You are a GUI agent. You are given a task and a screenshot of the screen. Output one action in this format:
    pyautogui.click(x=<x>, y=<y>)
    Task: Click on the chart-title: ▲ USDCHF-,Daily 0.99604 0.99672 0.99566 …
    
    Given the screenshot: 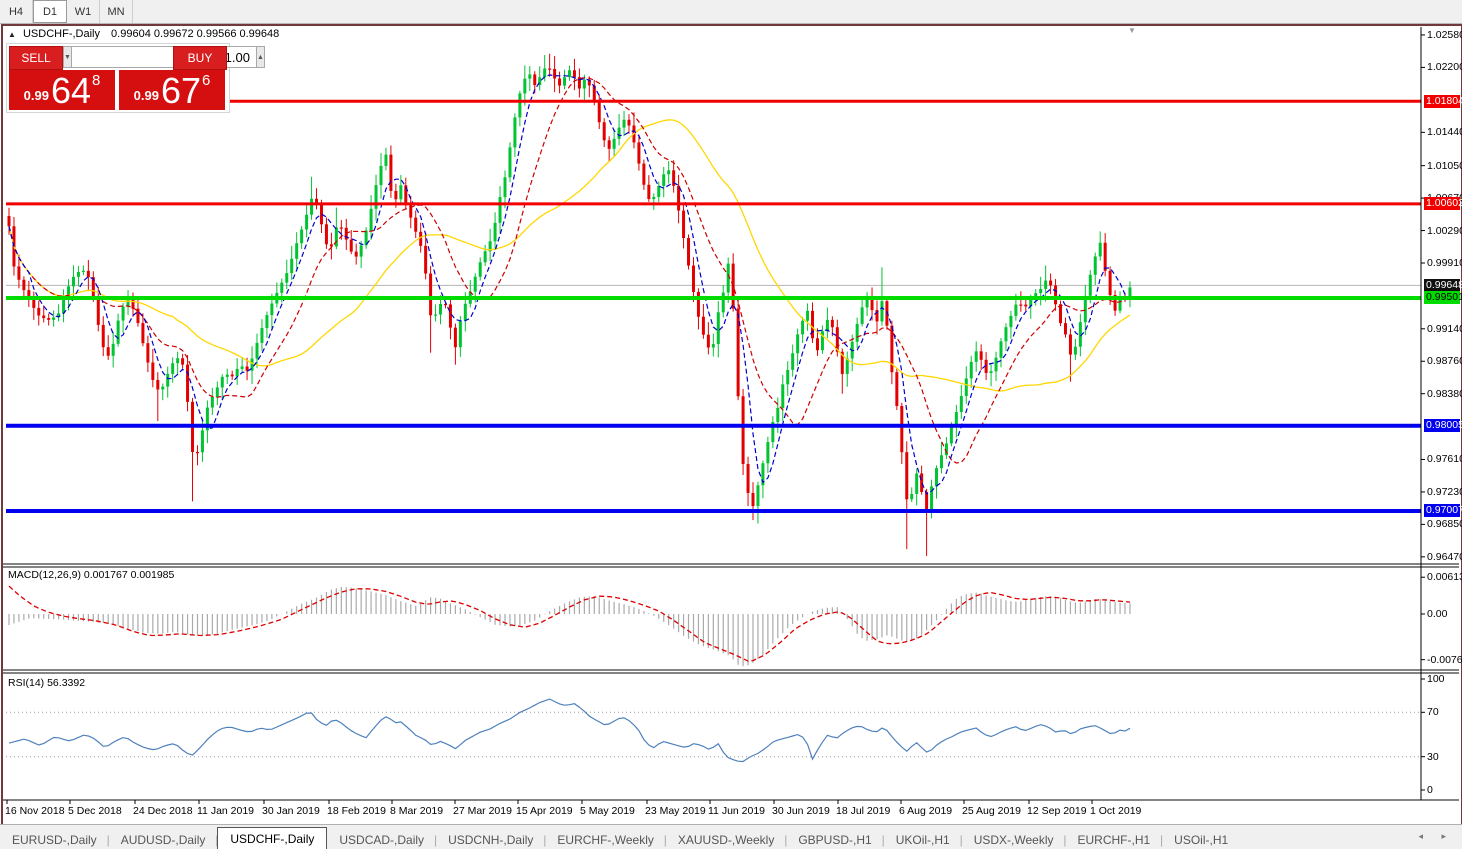 What is the action you would take?
    pyautogui.click(x=143, y=34)
    